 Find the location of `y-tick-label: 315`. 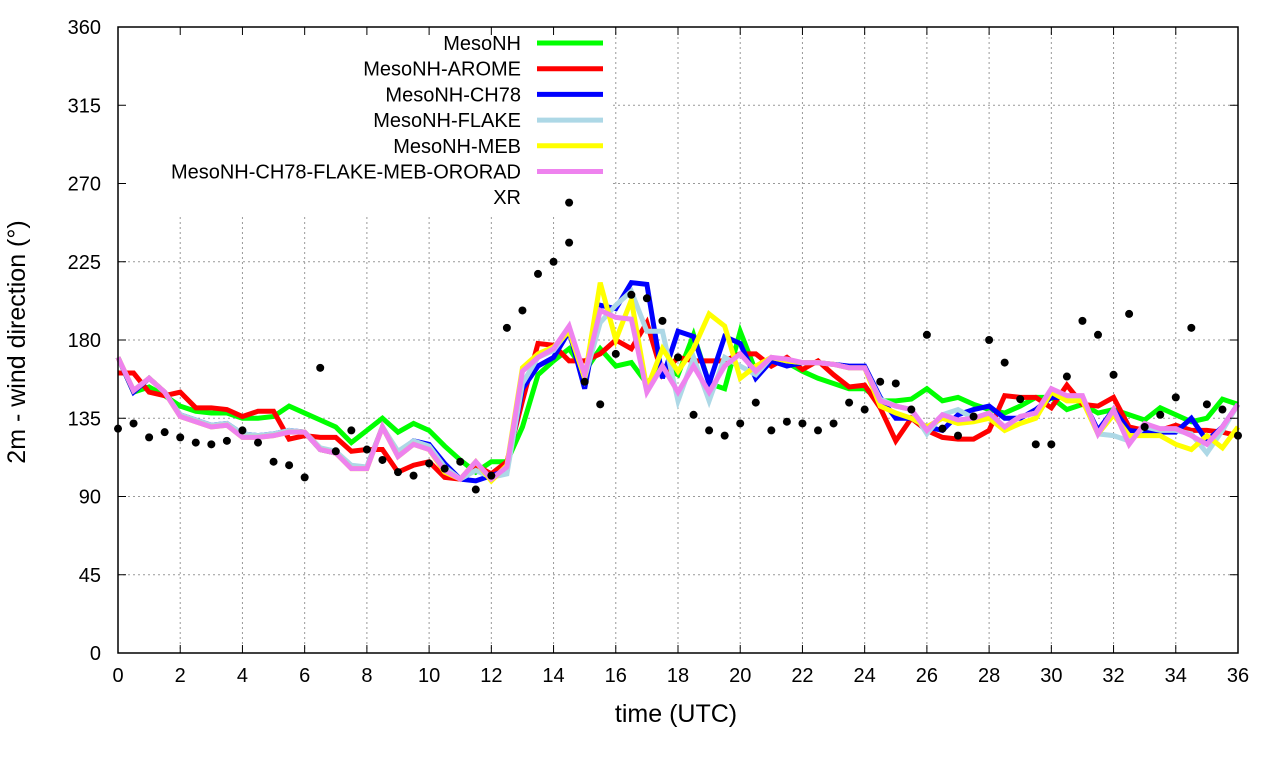

y-tick-label: 315 is located at coordinates (84, 106).